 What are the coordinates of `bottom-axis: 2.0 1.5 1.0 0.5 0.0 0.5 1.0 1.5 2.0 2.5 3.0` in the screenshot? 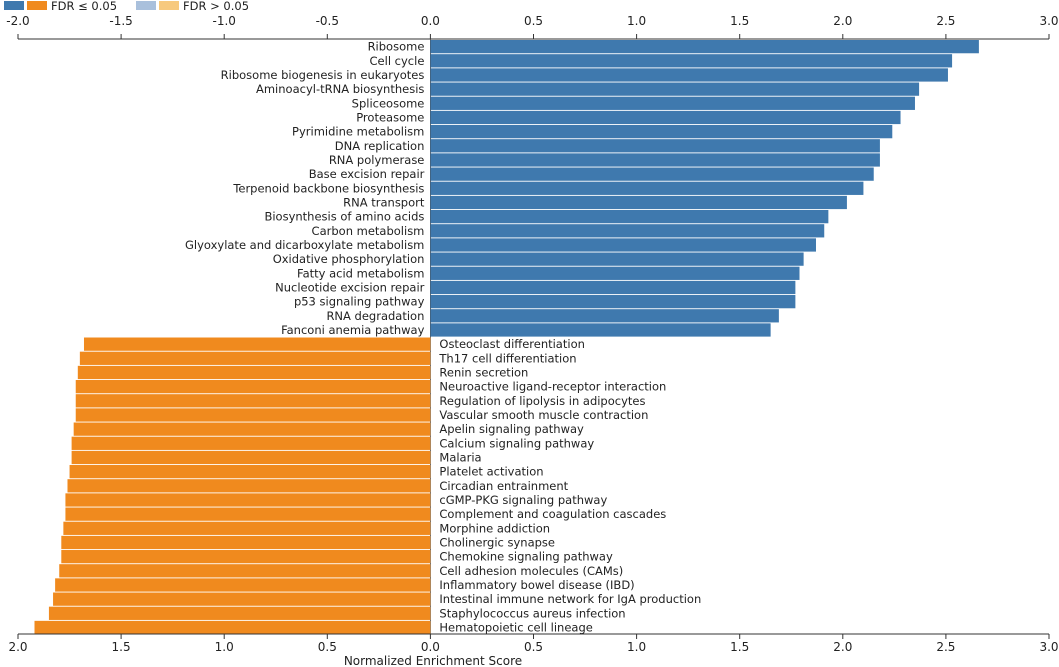 It's located at (533, 643).